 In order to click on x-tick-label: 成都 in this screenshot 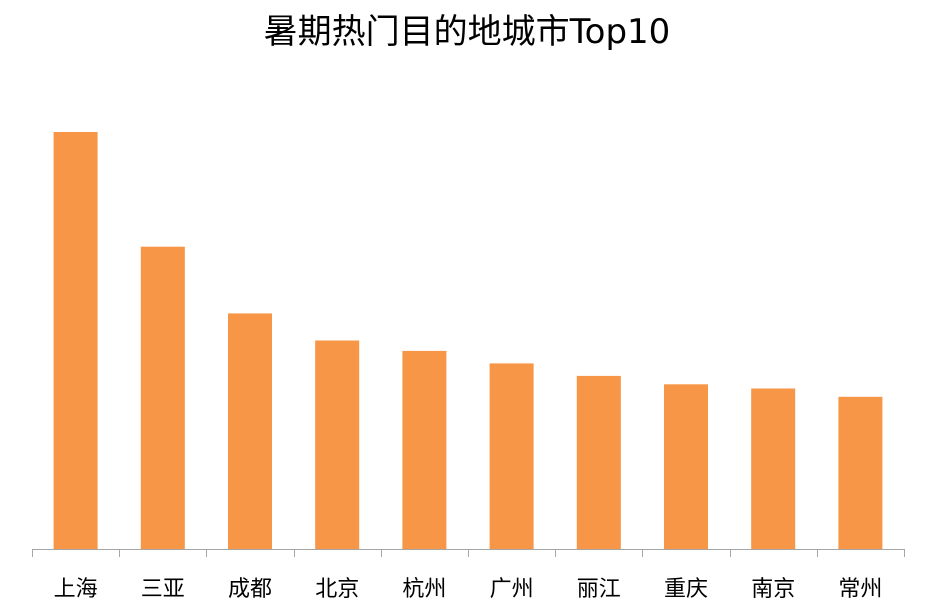, I will do `click(250, 589)`.